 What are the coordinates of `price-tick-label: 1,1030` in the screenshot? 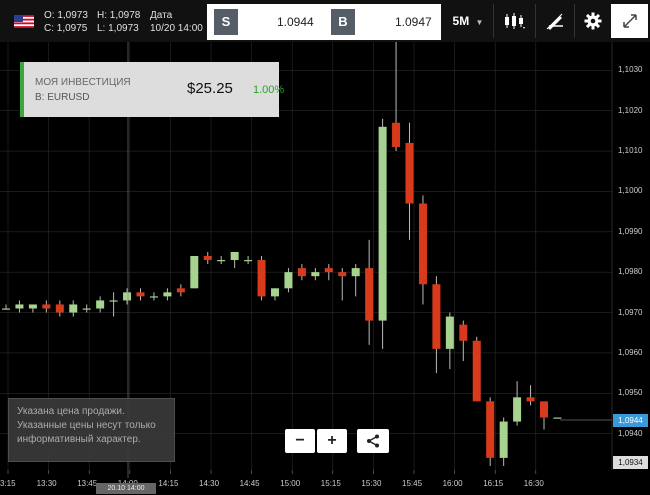 It's located at (630, 70).